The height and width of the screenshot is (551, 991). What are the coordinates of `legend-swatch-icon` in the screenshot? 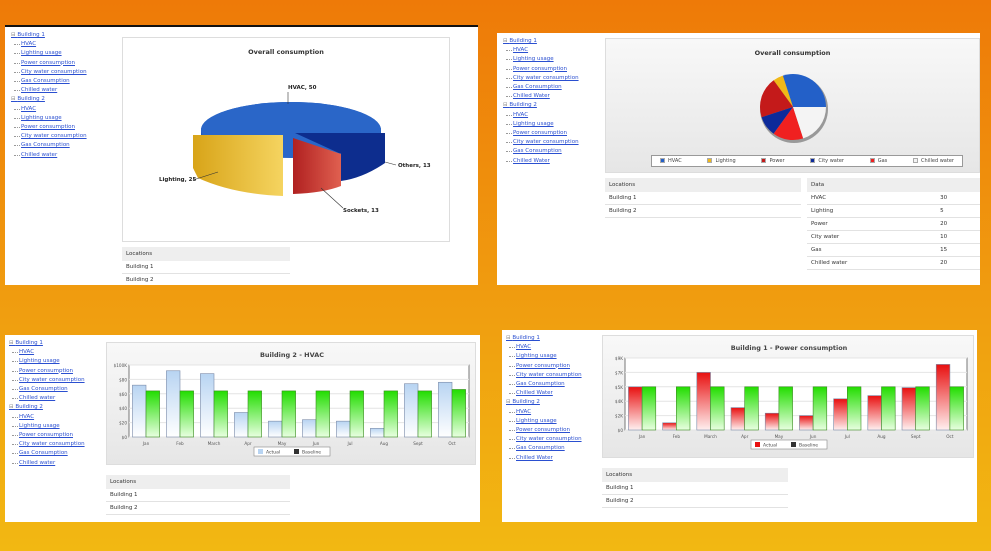 It's located at (764, 160).